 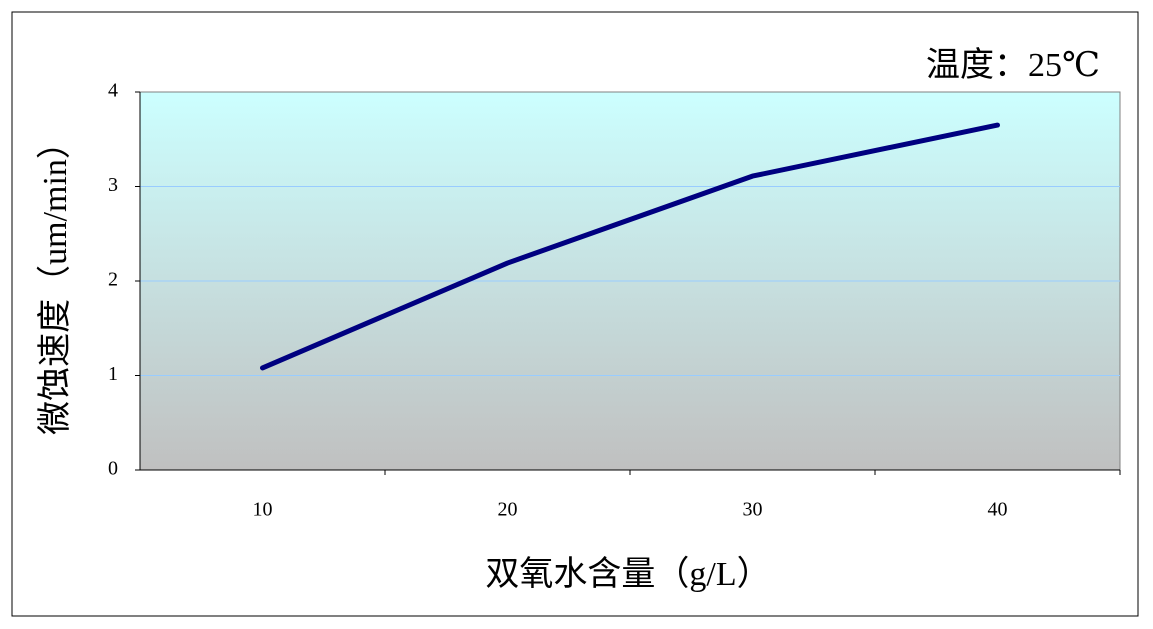 What do you see at coordinates (998, 510) in the screenshot?
I see `x-tick-label: 40` at bounding box center [998, 510].